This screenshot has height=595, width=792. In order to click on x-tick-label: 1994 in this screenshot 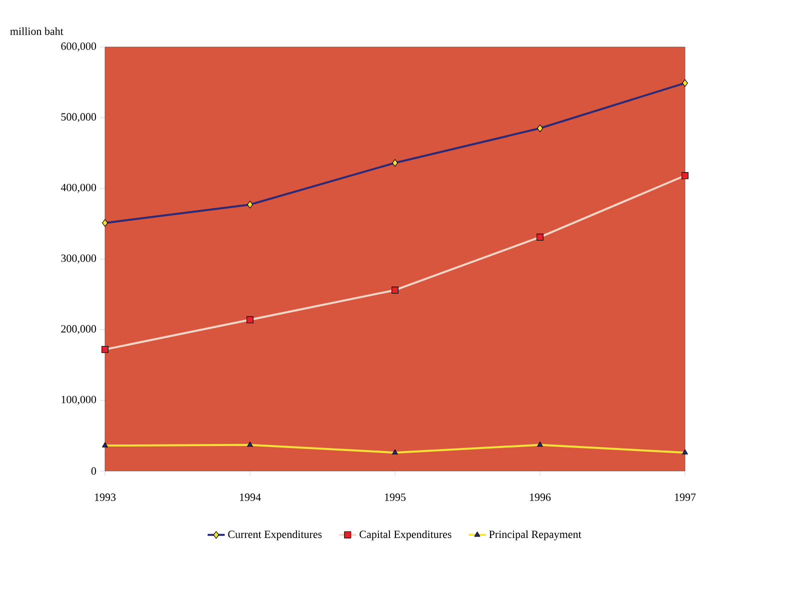, I will do `click(250, 497)`.